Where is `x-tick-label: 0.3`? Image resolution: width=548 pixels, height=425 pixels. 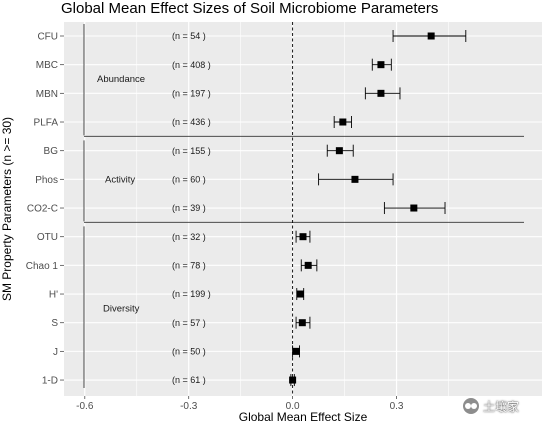 x-tick-label: 0.3 is located at coordinates (397, 406).